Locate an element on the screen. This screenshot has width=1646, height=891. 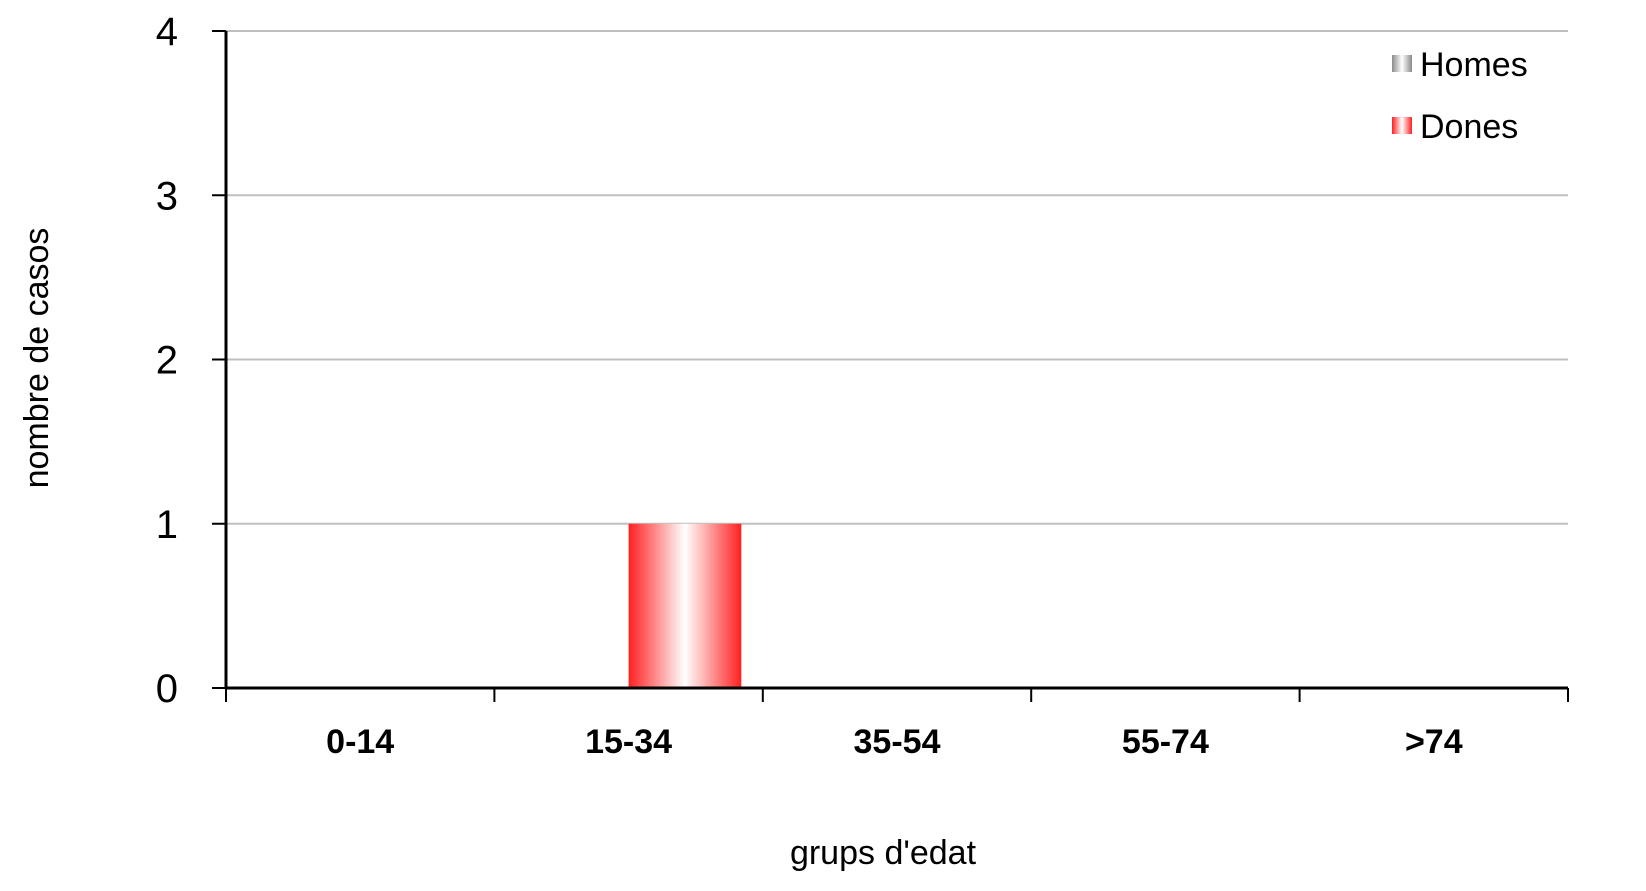
y-tick-label: 0 is located at coordinates (167, 689).